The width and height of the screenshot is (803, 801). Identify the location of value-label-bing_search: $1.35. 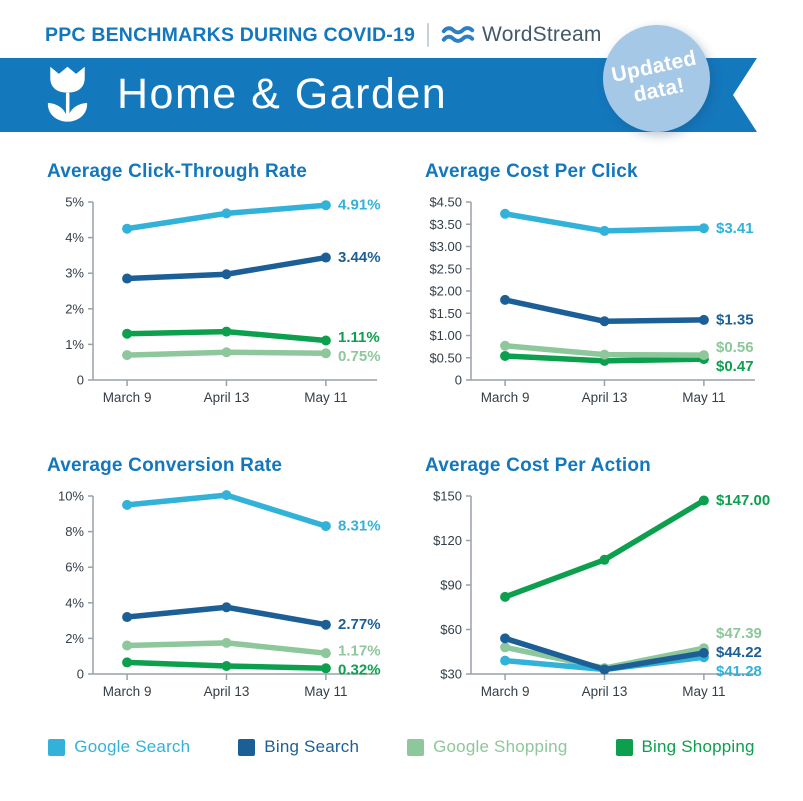
(735, 319).